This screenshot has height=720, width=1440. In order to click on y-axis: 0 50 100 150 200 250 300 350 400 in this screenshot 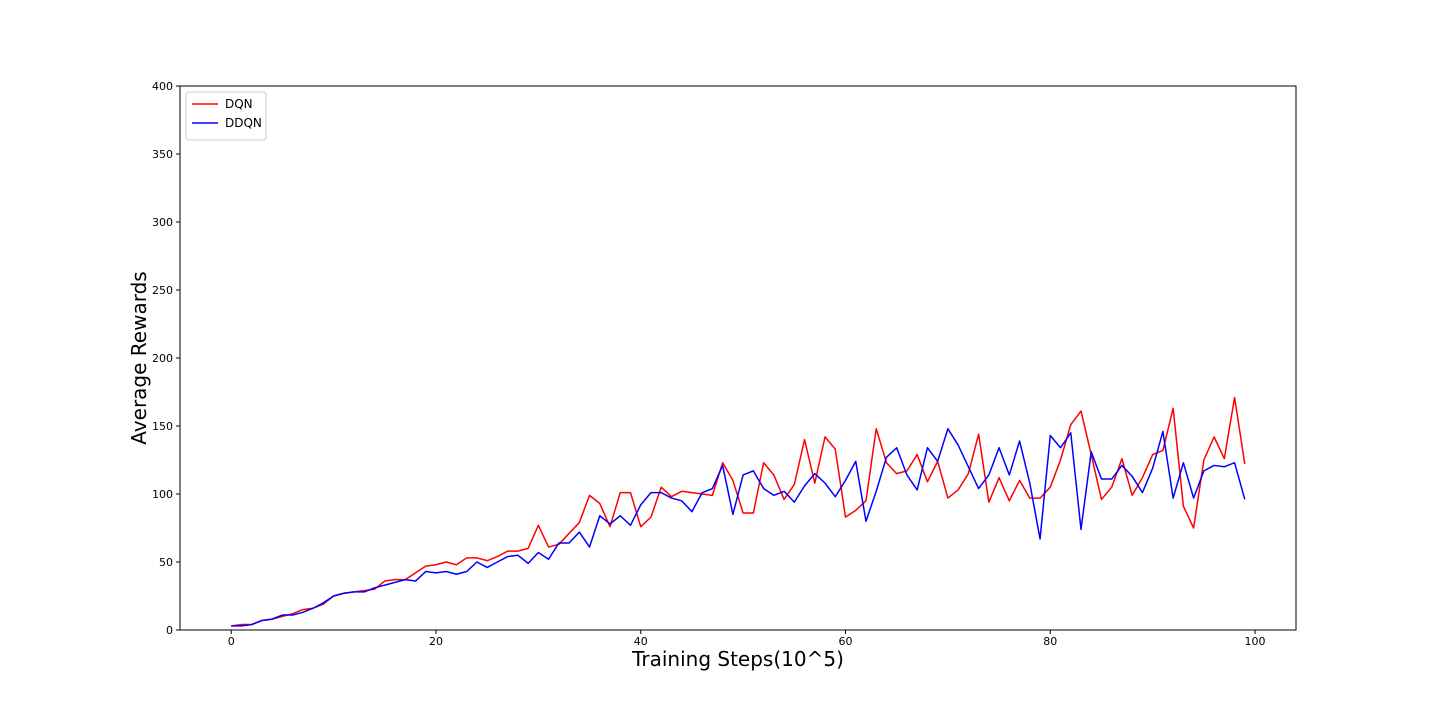, I will do `click(166, 358)`.